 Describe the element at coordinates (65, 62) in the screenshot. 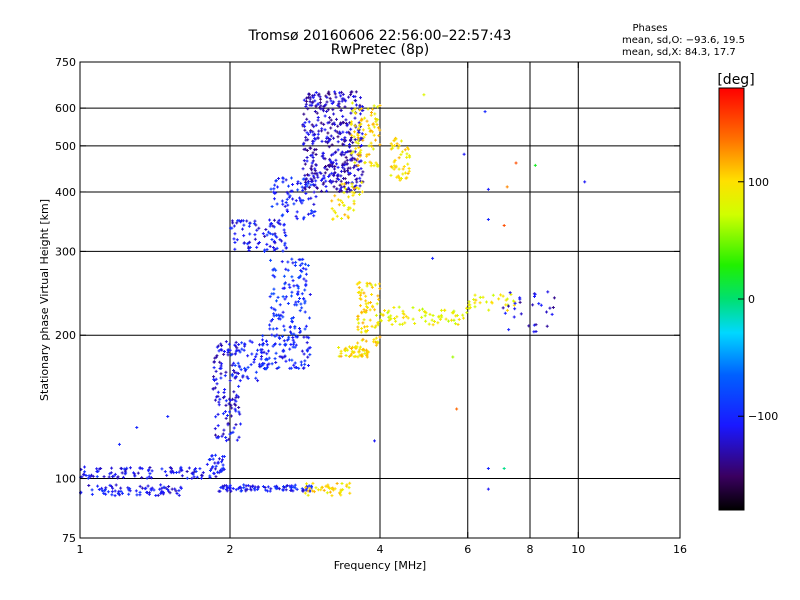

I see `y-tick-label: 750` at that location.